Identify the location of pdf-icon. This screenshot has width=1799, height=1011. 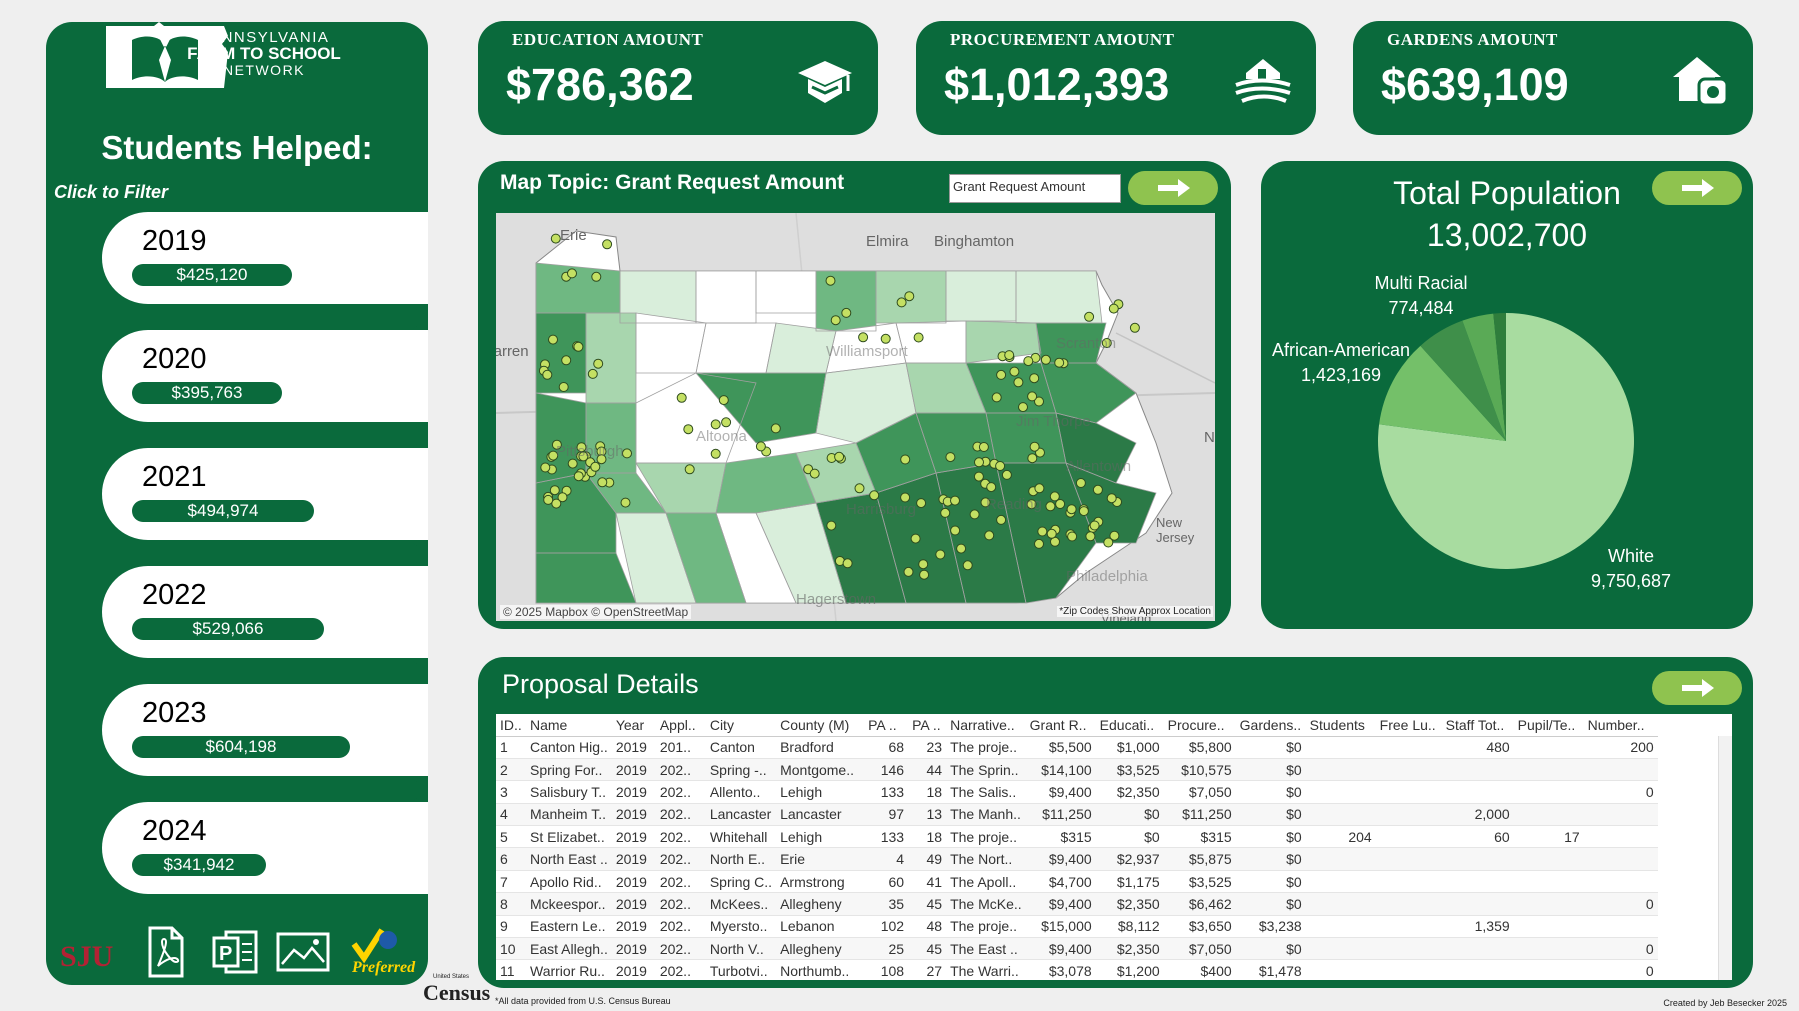
(165, 951).